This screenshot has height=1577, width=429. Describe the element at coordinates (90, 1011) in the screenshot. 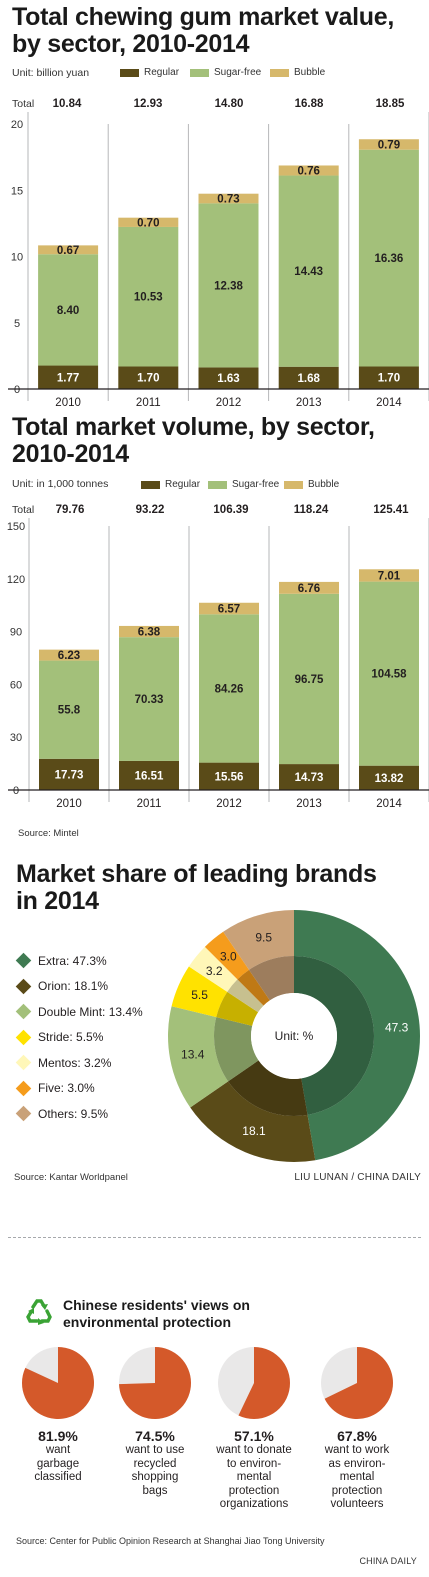

I see `legend-label: Double Mint: 13.4%` at that location.